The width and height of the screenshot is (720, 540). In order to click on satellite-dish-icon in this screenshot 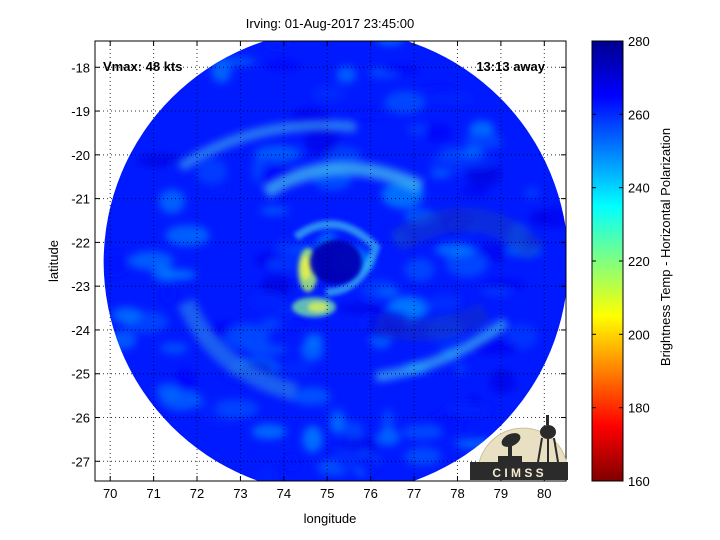, I will do `click(511, 440)`.